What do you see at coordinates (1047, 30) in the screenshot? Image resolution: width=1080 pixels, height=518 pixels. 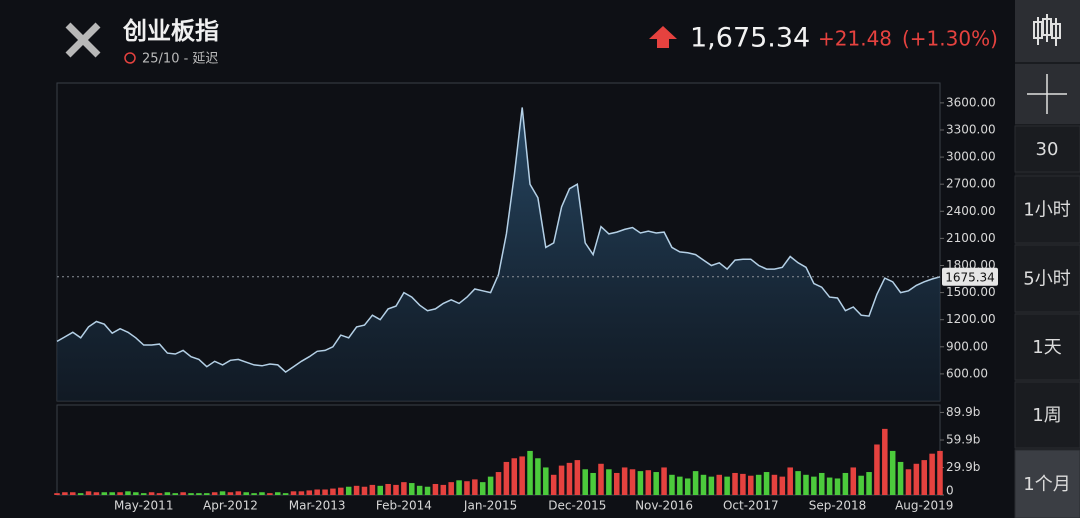 I see `candle-icon` at bounding box center [1047, 30].